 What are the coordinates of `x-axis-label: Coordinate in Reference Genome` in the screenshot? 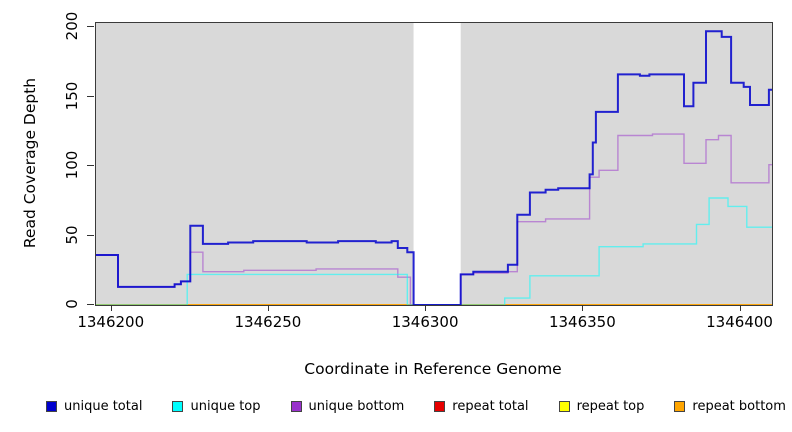 It's located at (433, 369).